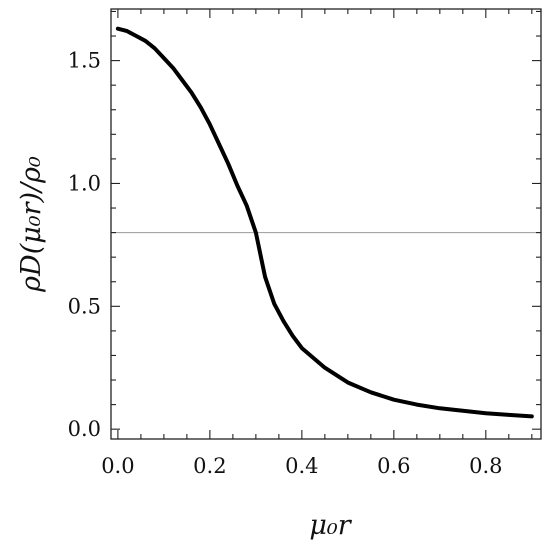 The width and height of the screenshot is (550, 549). Describe the element at coordinates (393, 466) in the screenshot. I see `x-tick-label: 0.6` at that location.